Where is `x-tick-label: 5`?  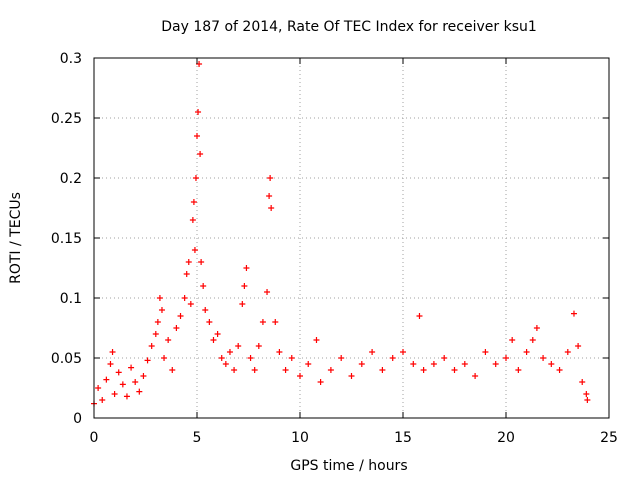 x-tick-label: 5 is located at coordinates (197, 438).